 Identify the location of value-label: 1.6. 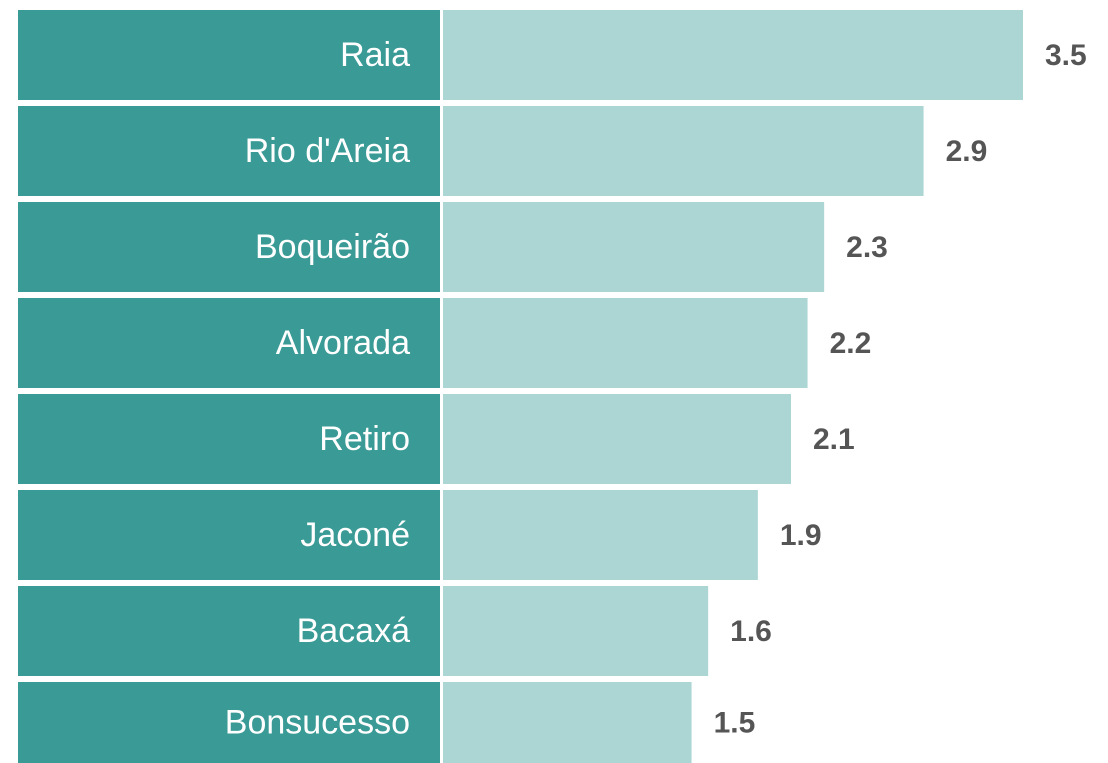
(751, 631).